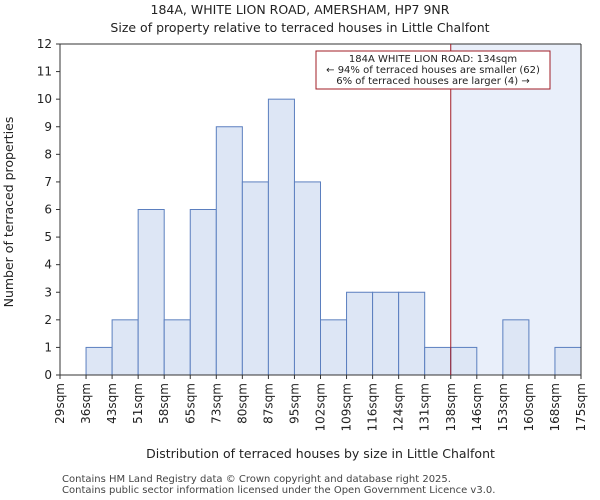 The image size is (600, 500). I want to click on x-tick-label: 29sqm, so click(60, 403).